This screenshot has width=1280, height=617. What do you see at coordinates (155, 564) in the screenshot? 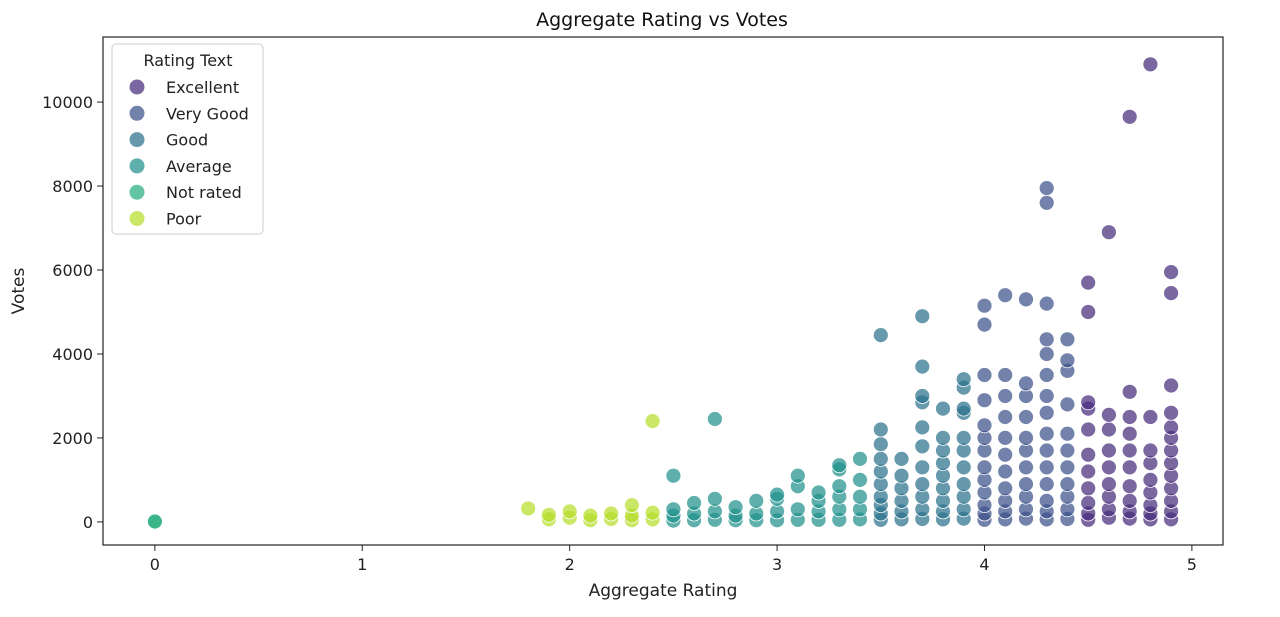
I see `x-tick-label: 0` at bounding box center [155, 564].